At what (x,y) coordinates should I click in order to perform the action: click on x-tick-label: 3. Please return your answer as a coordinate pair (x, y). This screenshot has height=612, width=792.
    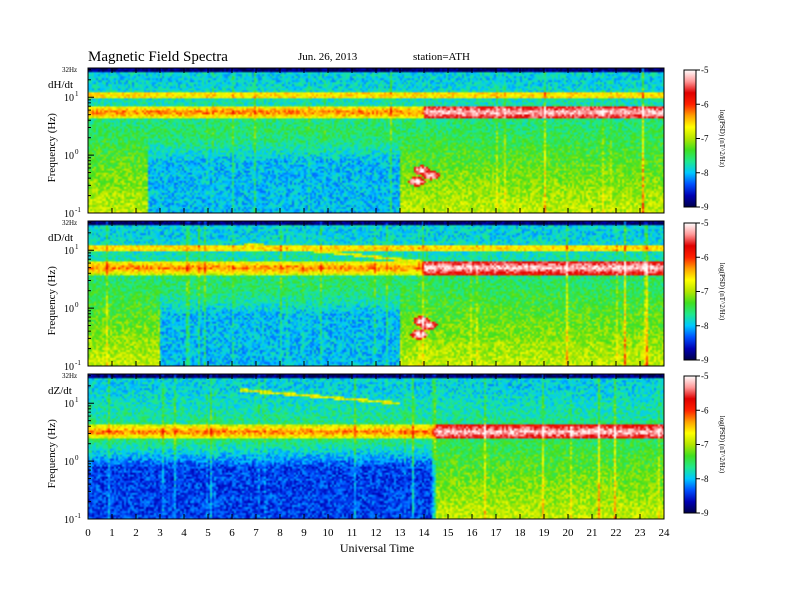
    Looking at the image, I should click on (160, 533).